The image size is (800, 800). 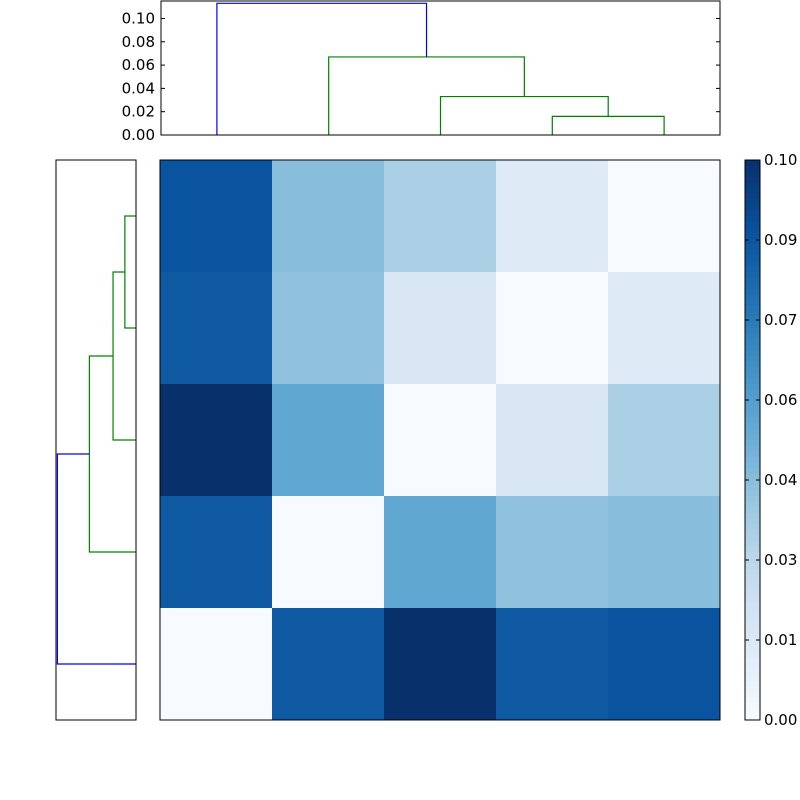 I want to click on colorbar-tick-label: 0.06, so click(x=780, y=400).